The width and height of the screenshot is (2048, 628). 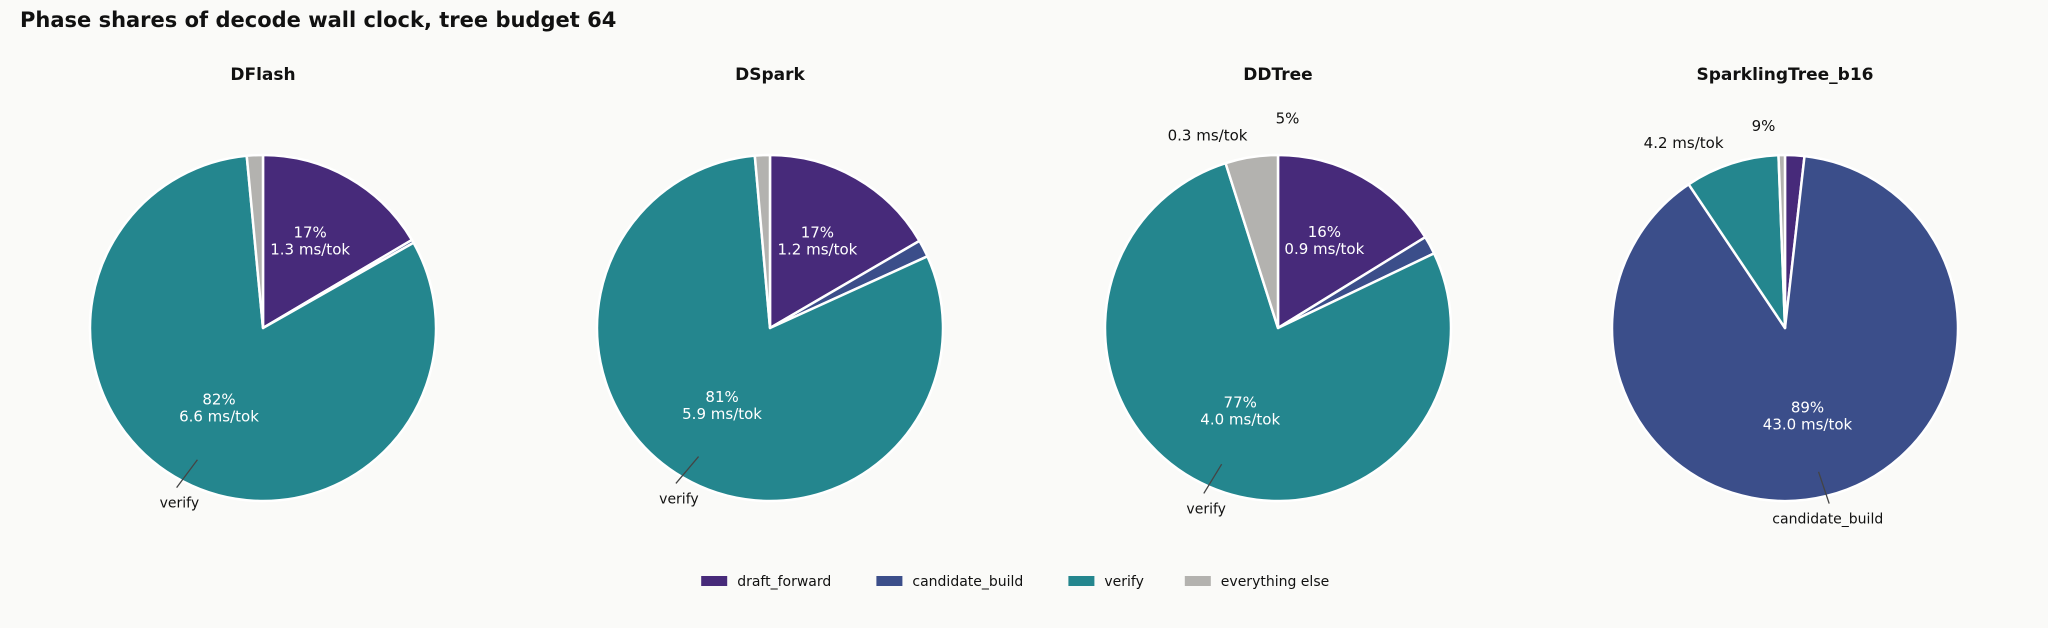 What do you see at coordinates (1808, 424) in the screenshot?
I see `slice-ms: 43.0 ms/tok` at bounding box center [1808, 424].